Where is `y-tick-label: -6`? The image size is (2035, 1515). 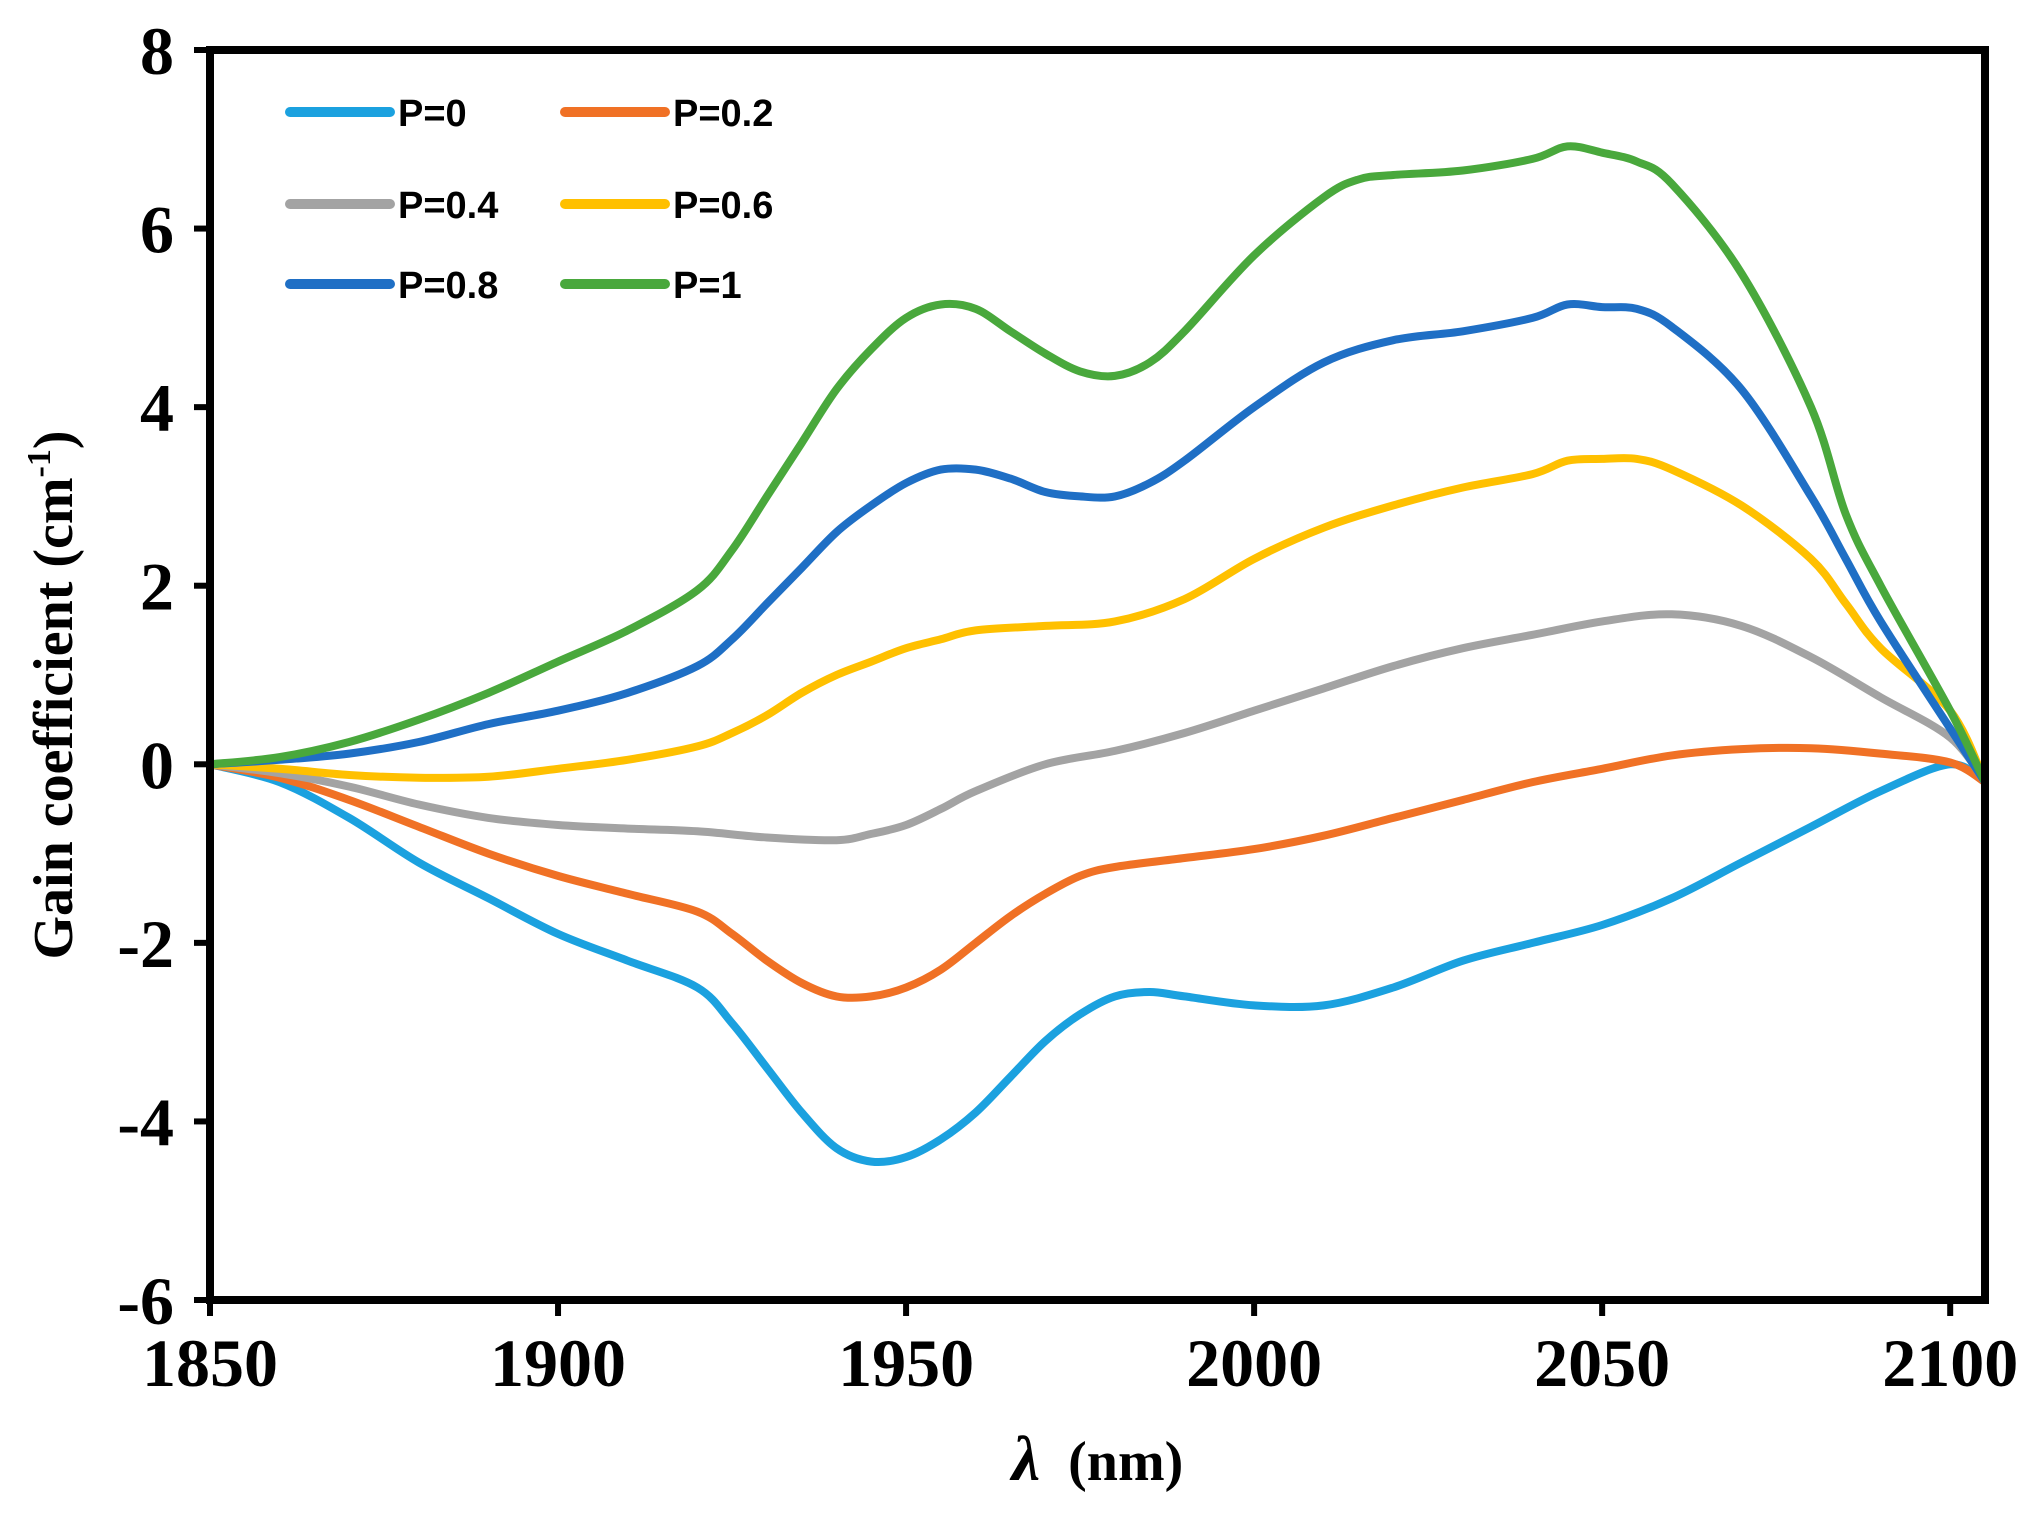 y-tick-label: -6 is located at coordinates (145, 1301).